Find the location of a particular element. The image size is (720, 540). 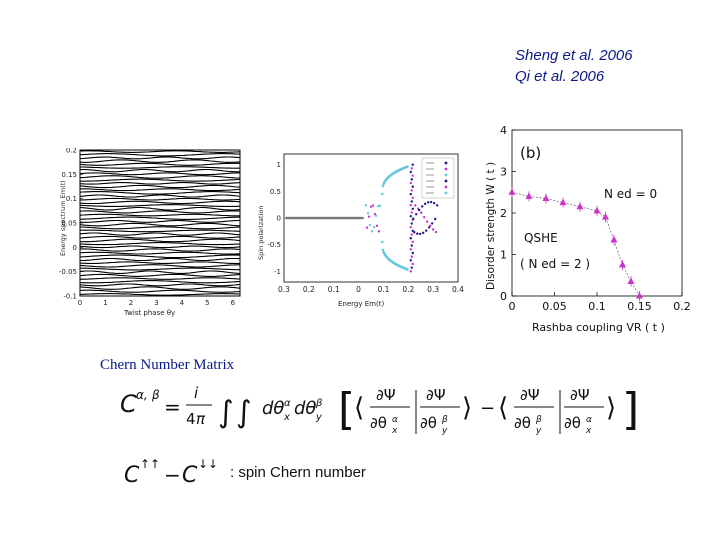

svg-text: C is located at coordinates (132, 475).